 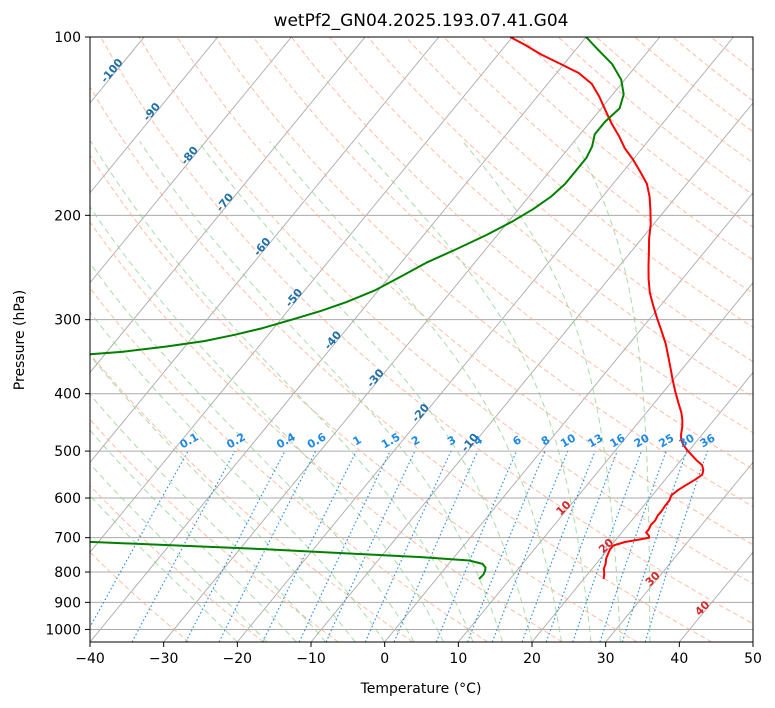 I want to click on x-tick-label: 20, so click(x=532, y=659).